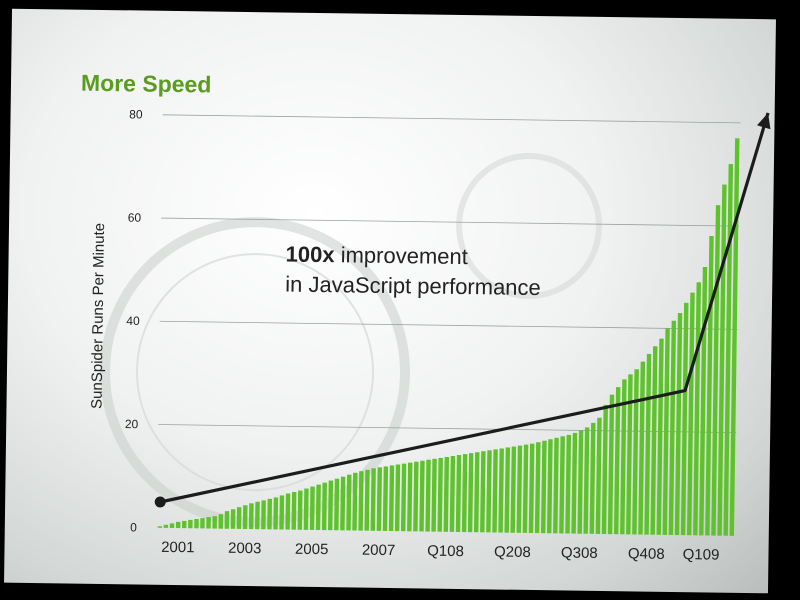 The image size is (800, 600). What do you see at coordinates (646, 554) in the screenshot?
I see `x-tick-label: Q408` at bounding box center [646, 554].